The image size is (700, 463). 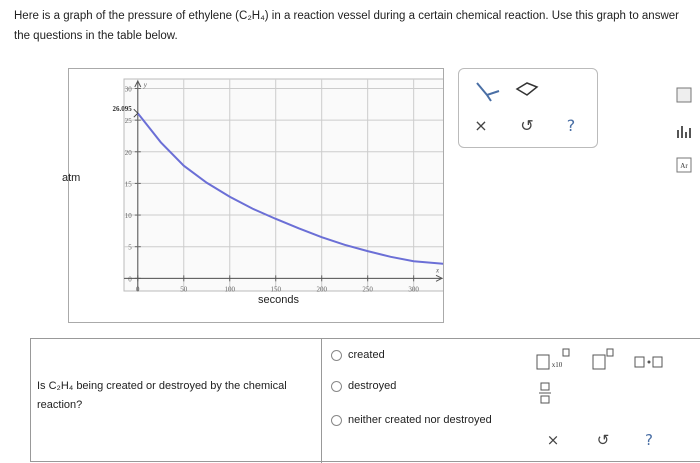 I want to click on x-axis-symbol: x, so click(x=437, y=270).